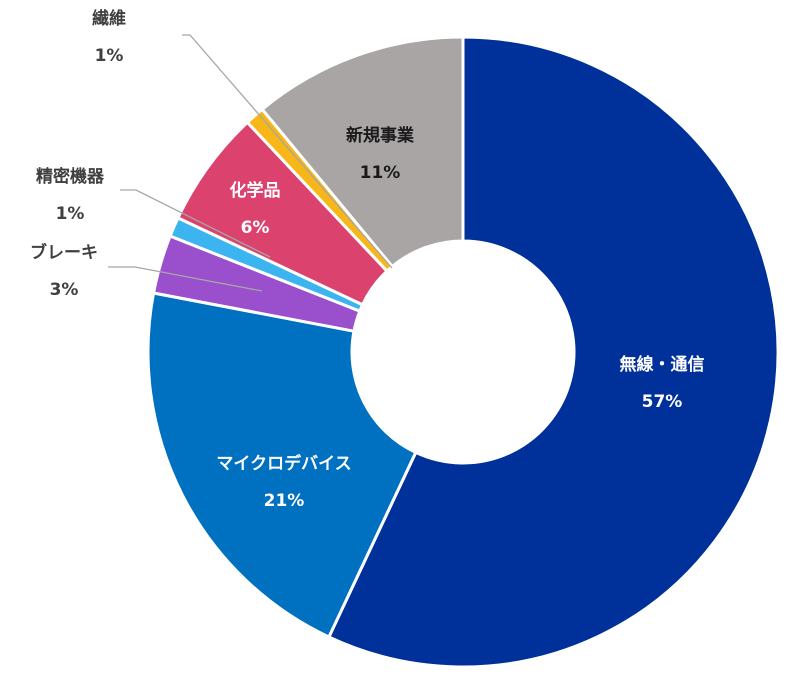  What do you see at coordinates (662, 402) in the screenshot?
I see `slice-value-label-0: 57%` at bounding box center [662, 402].